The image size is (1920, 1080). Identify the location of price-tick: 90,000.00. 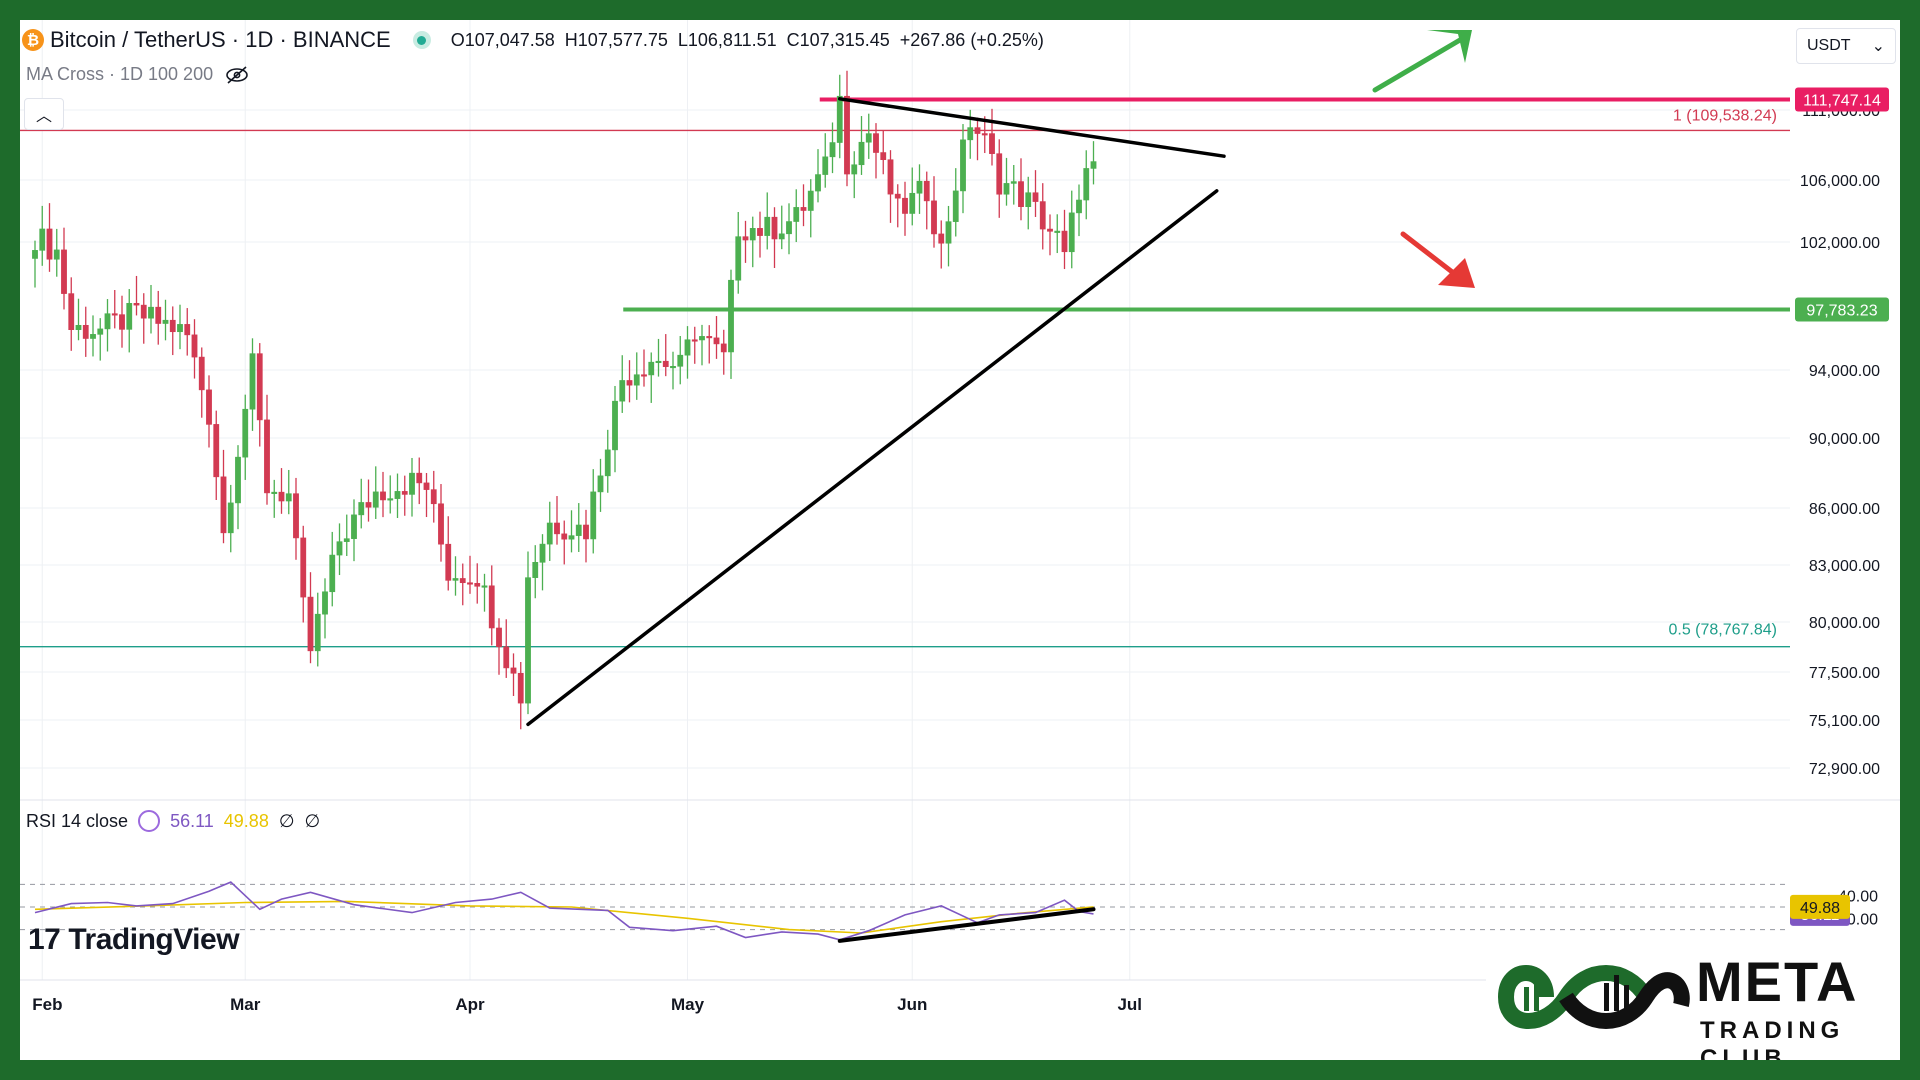
(1844, 439).